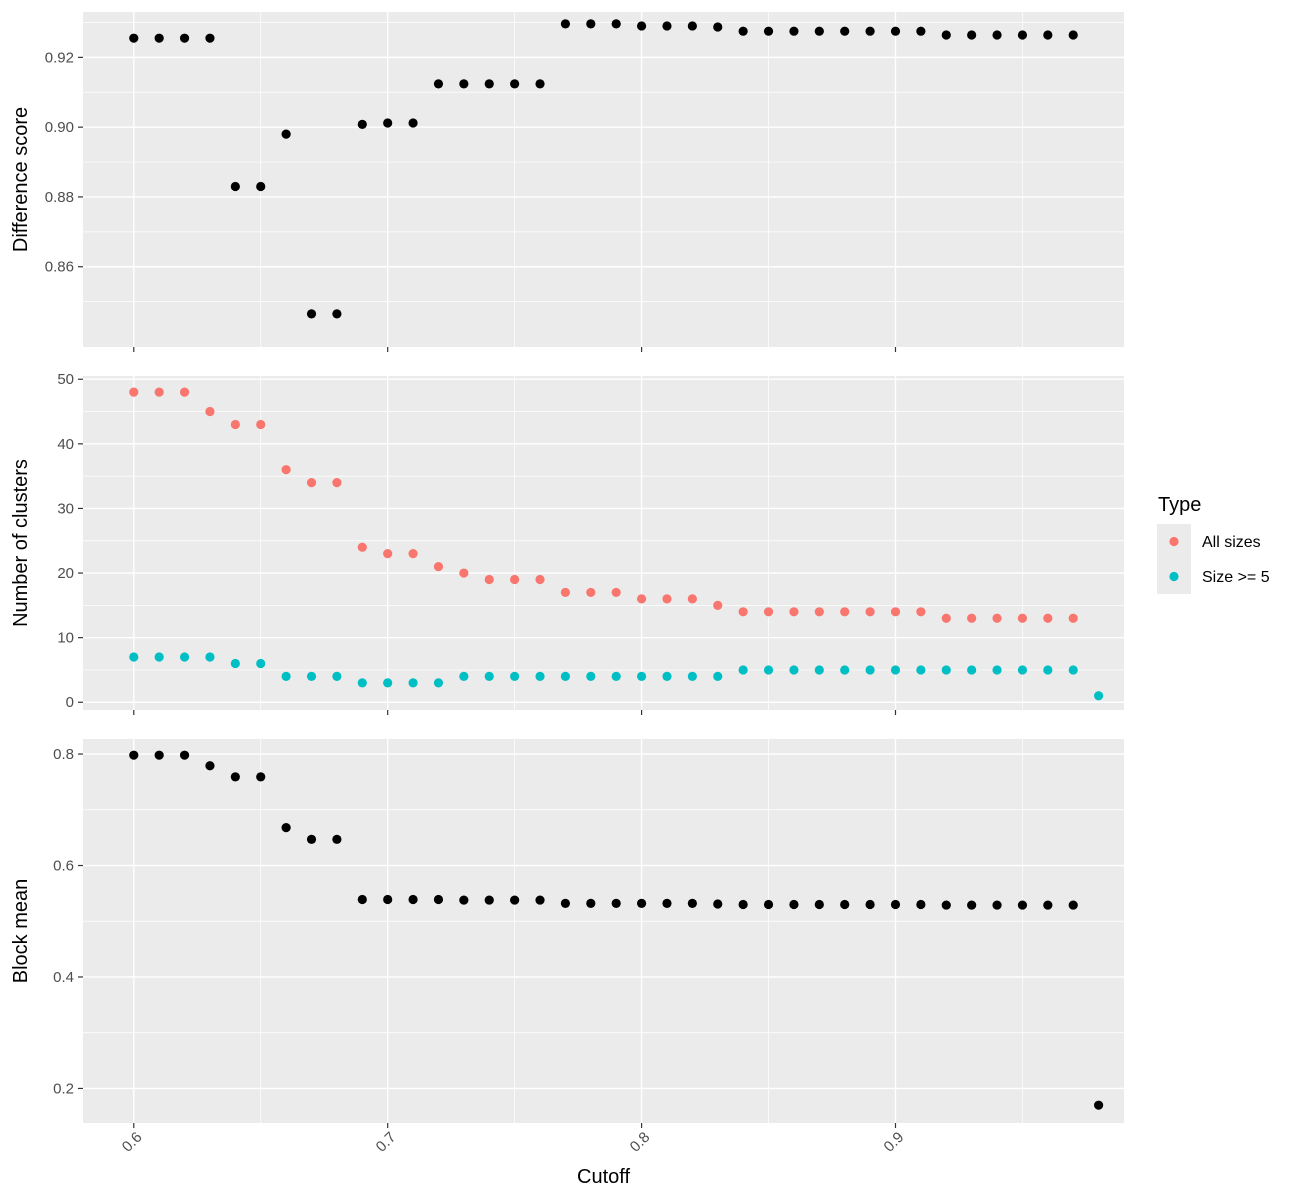 The height and width of the screenshot is (1200, 1300). What do you see at coordinates (70, 702) in the screenshot?
I see `y-tick-label: 0` at bounding box center [70, 702].